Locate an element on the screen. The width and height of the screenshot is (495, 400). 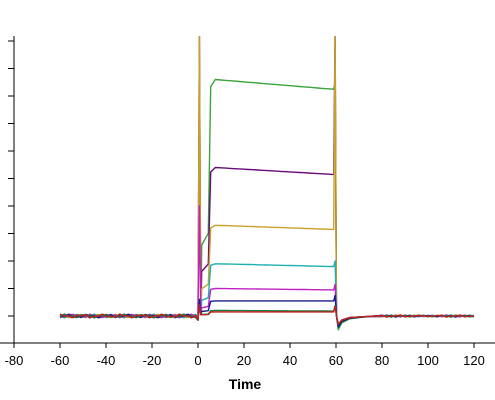
series-line is located at coordinates (266, 314).